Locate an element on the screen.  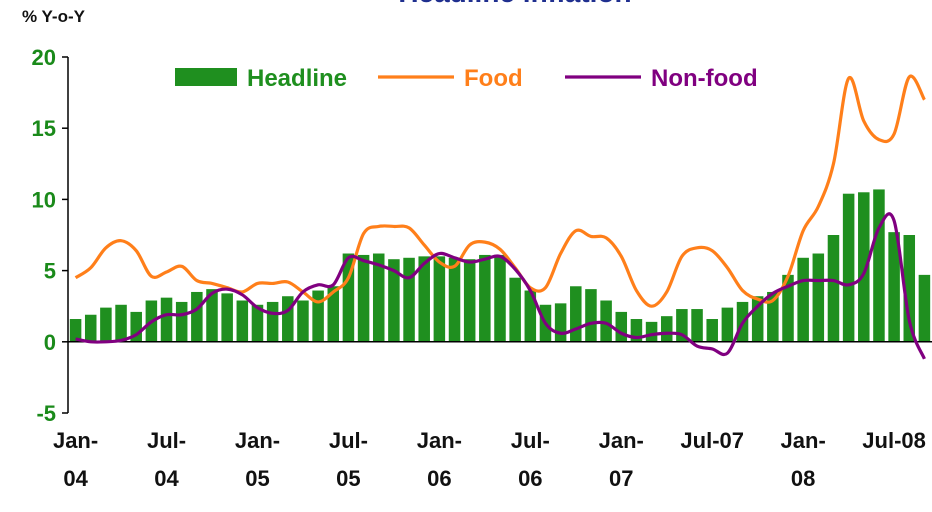
y-axis-label: % Y-o-Y is located at coordinates (54, 16).